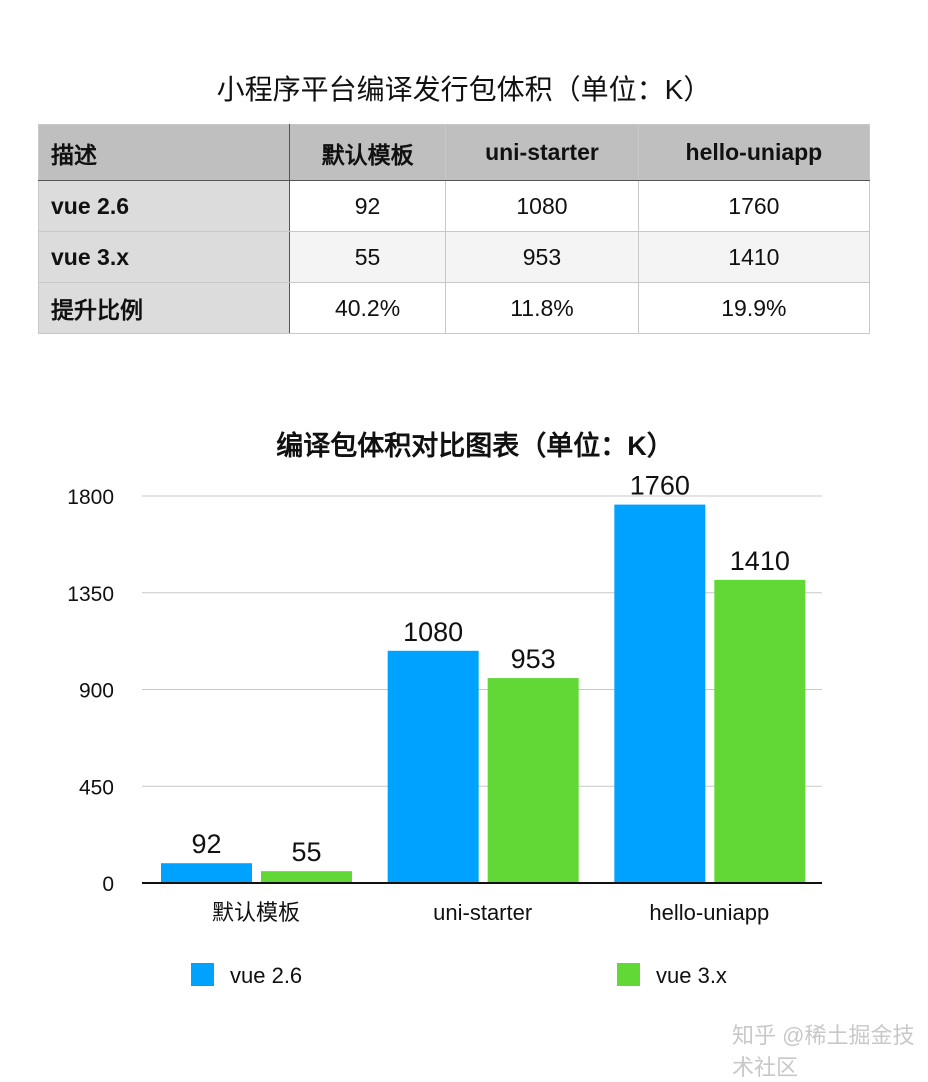 The height and width of the screenshot is (1082, 928). What do you see at coordinates (542, 257) in the screenshot?
I see `table-cell: 953` at bounding box center [542, 257].